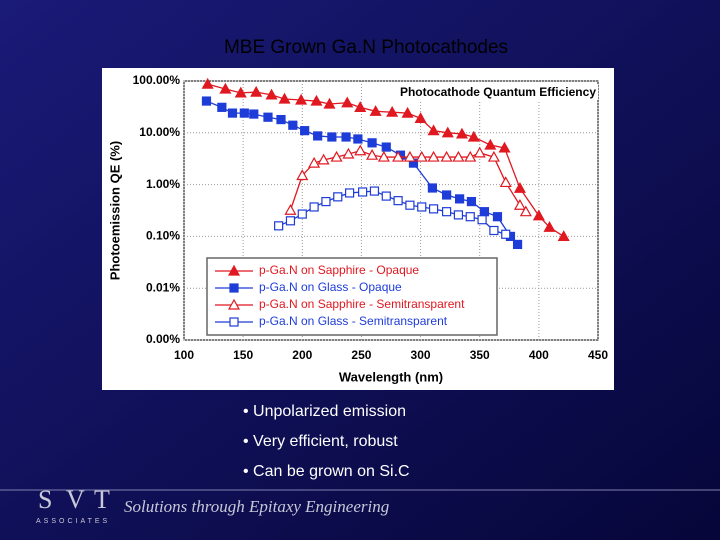 The height and width of the screenshot is (545, 720). What do you see at coordinates (302, 355) in the screenshot?
I see `x-tick-label: 200` at bounding box center [302, 355].